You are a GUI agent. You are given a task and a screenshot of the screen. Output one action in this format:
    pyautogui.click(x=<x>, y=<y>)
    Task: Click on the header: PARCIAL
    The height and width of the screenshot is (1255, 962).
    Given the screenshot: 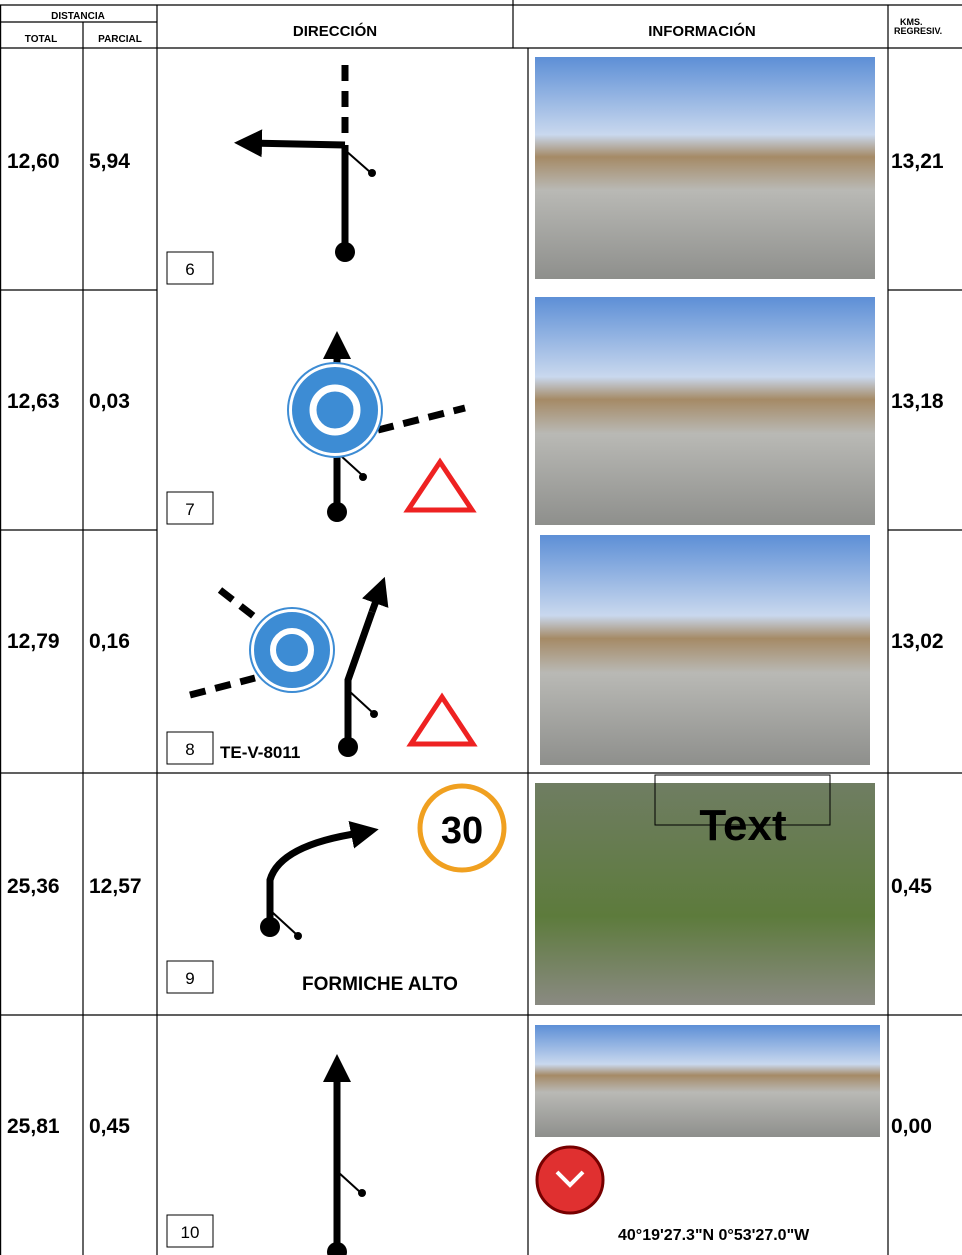 What is the action you would take?
    pyautogui.click(x=120, y=39)
    